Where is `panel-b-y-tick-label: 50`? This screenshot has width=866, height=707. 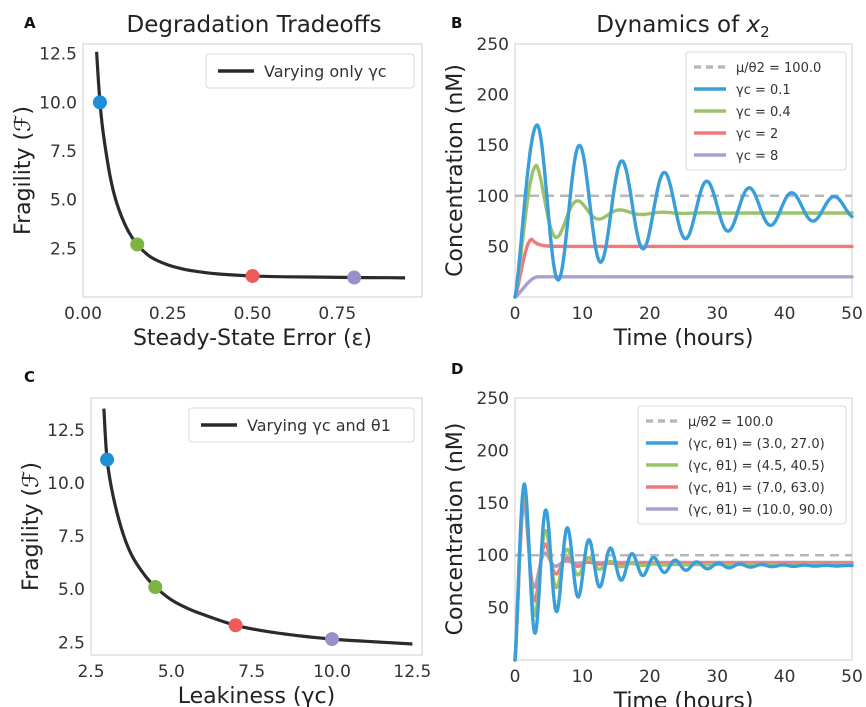 panel-b-y-tick-label: 50 is located at coordinates (498, 247).